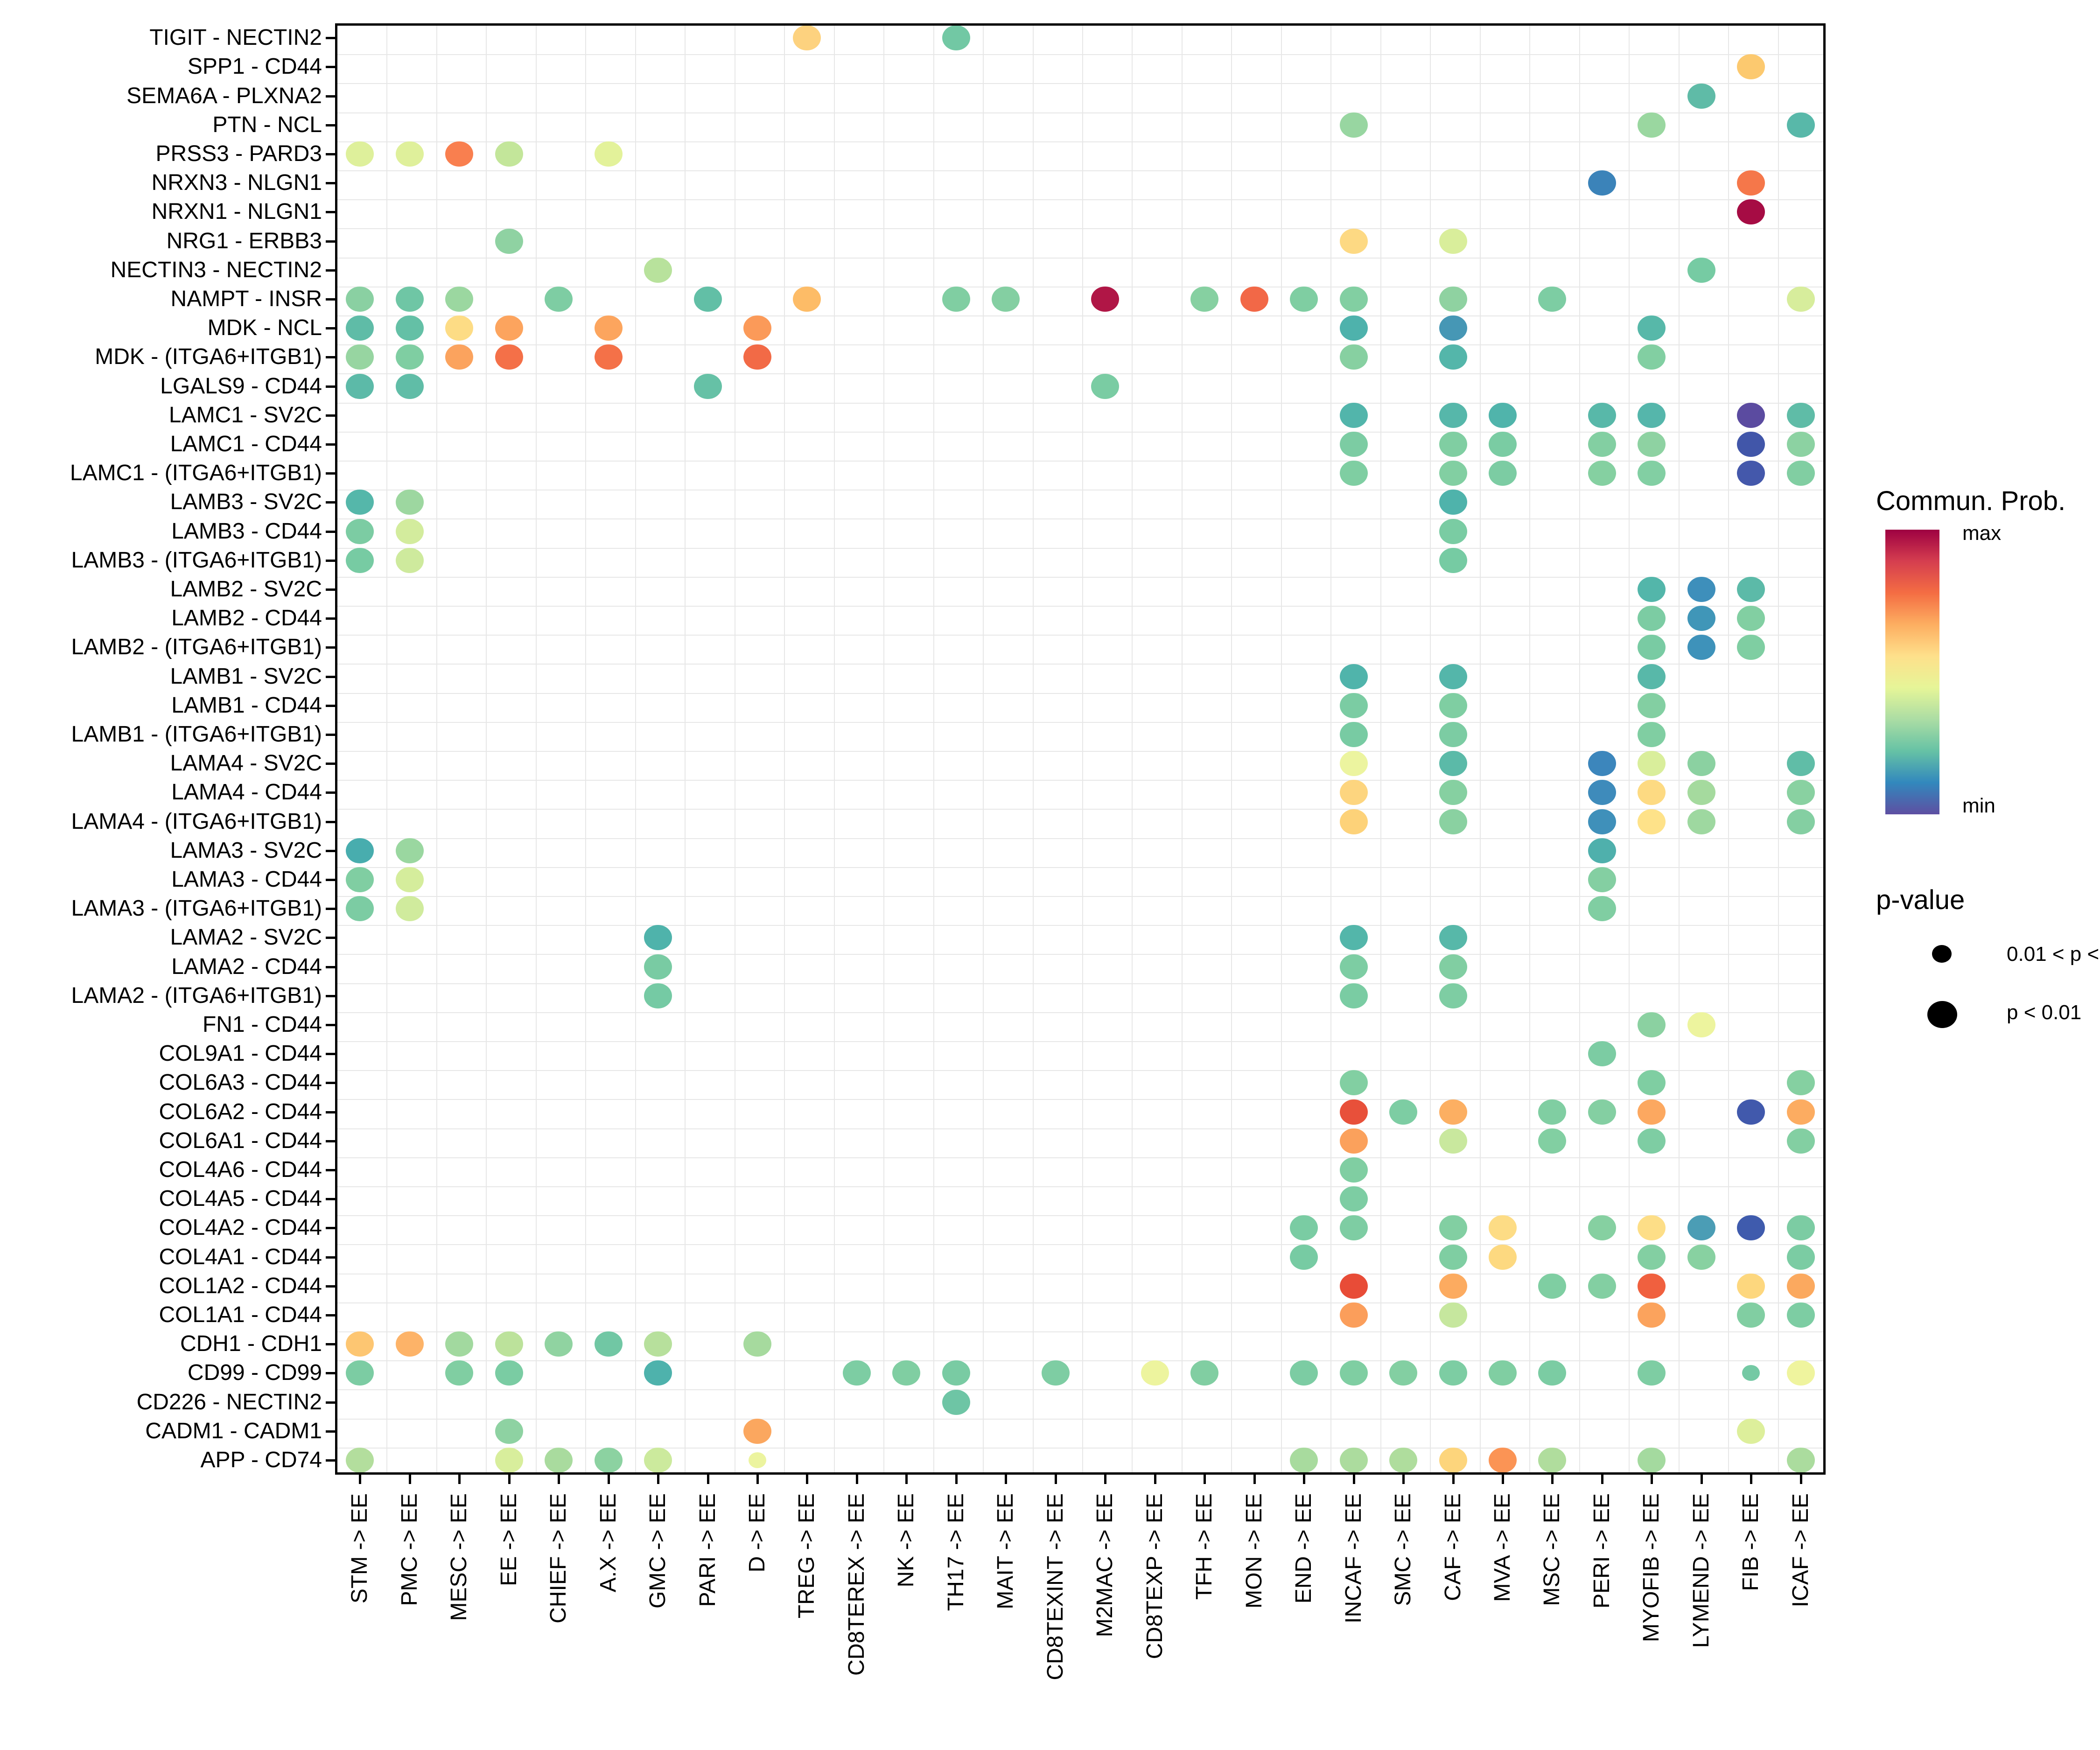 This screenshot has width=2100, height=1750. What do you see at coordinates (229, 1401) in the screenshot?
I see `y-axis-label: CD226 - NECTIN2` at bounding box center [229, 1401].